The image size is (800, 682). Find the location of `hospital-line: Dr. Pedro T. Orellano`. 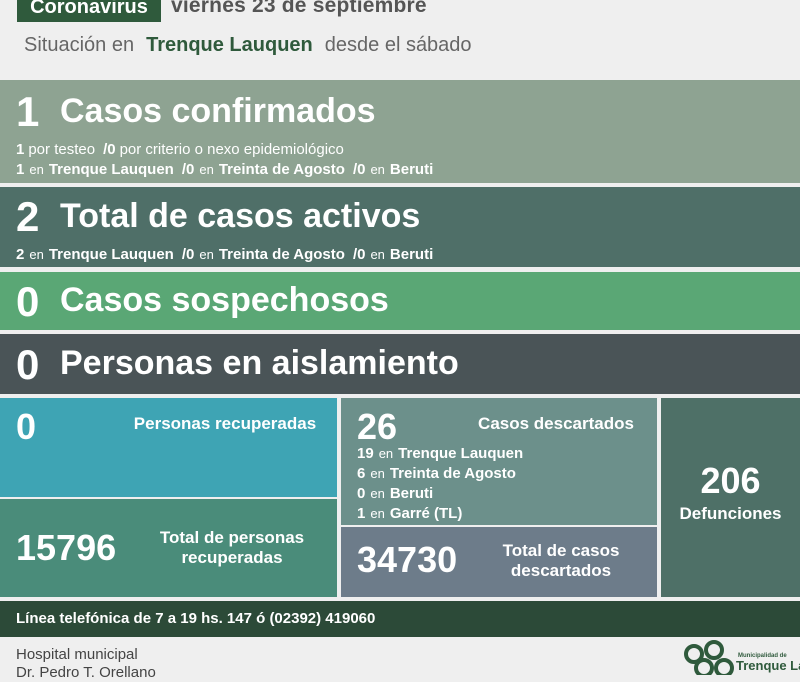

hospital-line: Dr. Pedro T. Orellano is located at coordinates (86, 672).